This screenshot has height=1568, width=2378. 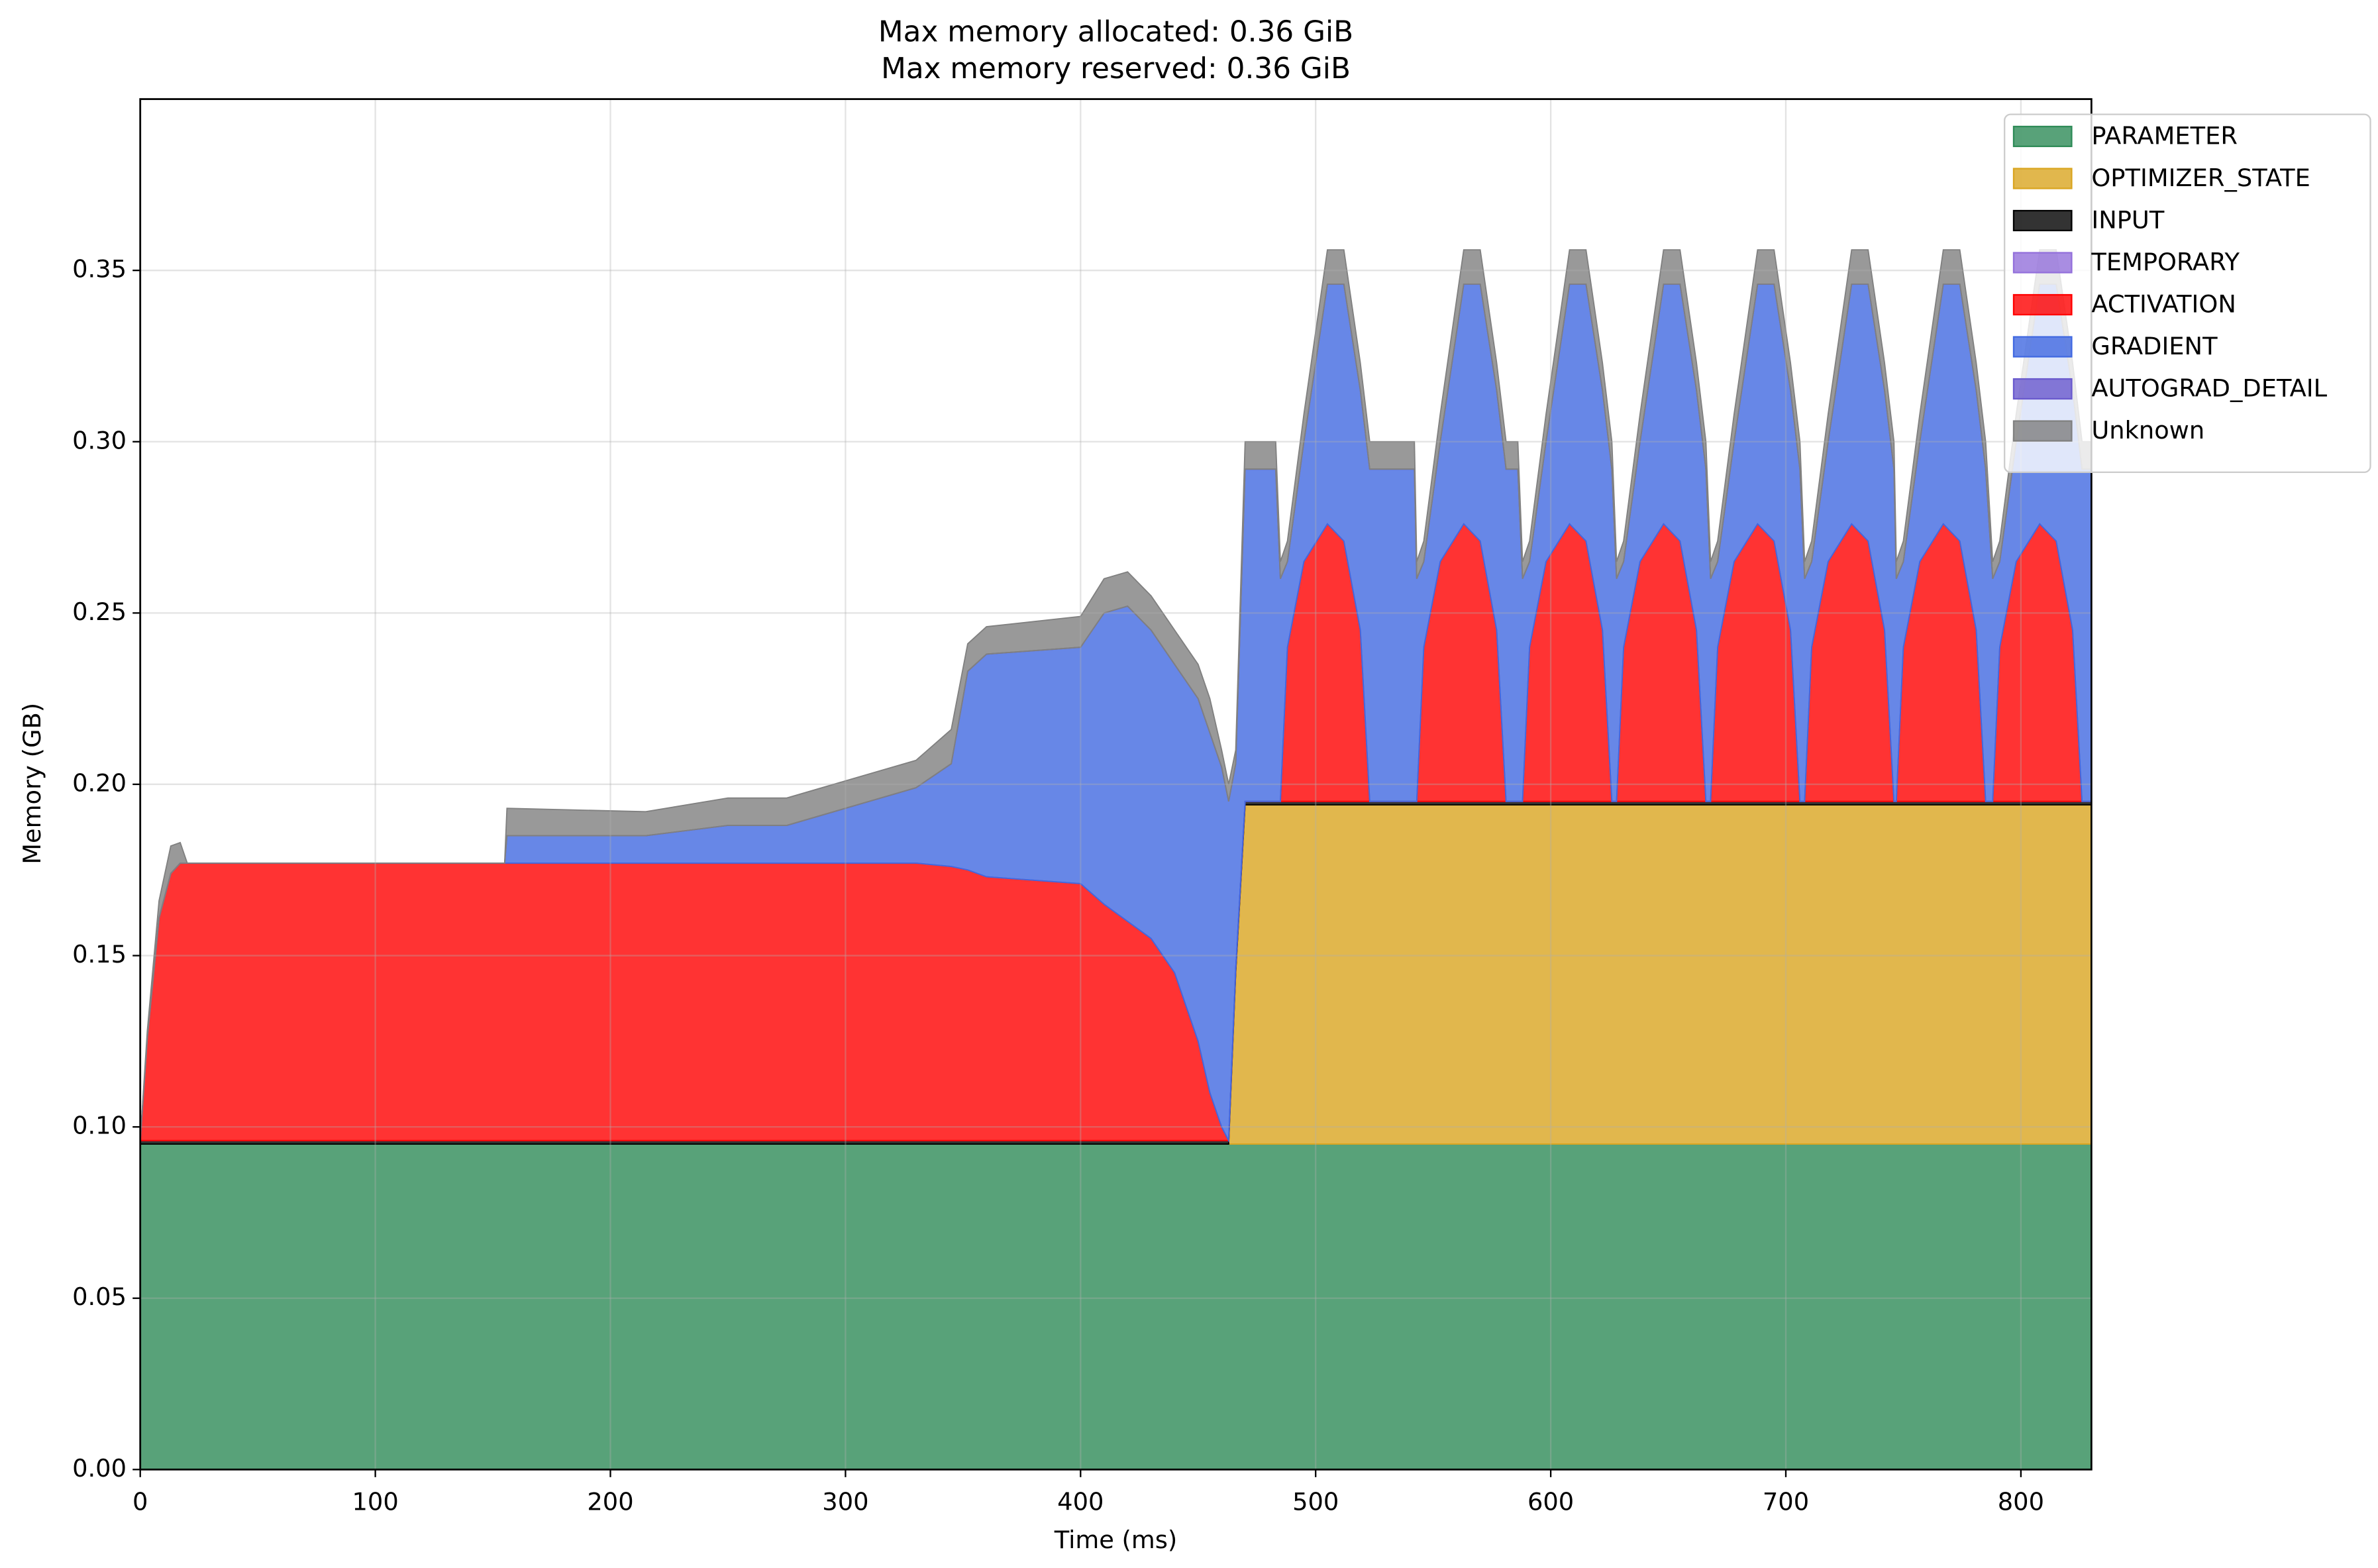 I want to click on x-tick-label: 500, so click(x=1315, y=1501).